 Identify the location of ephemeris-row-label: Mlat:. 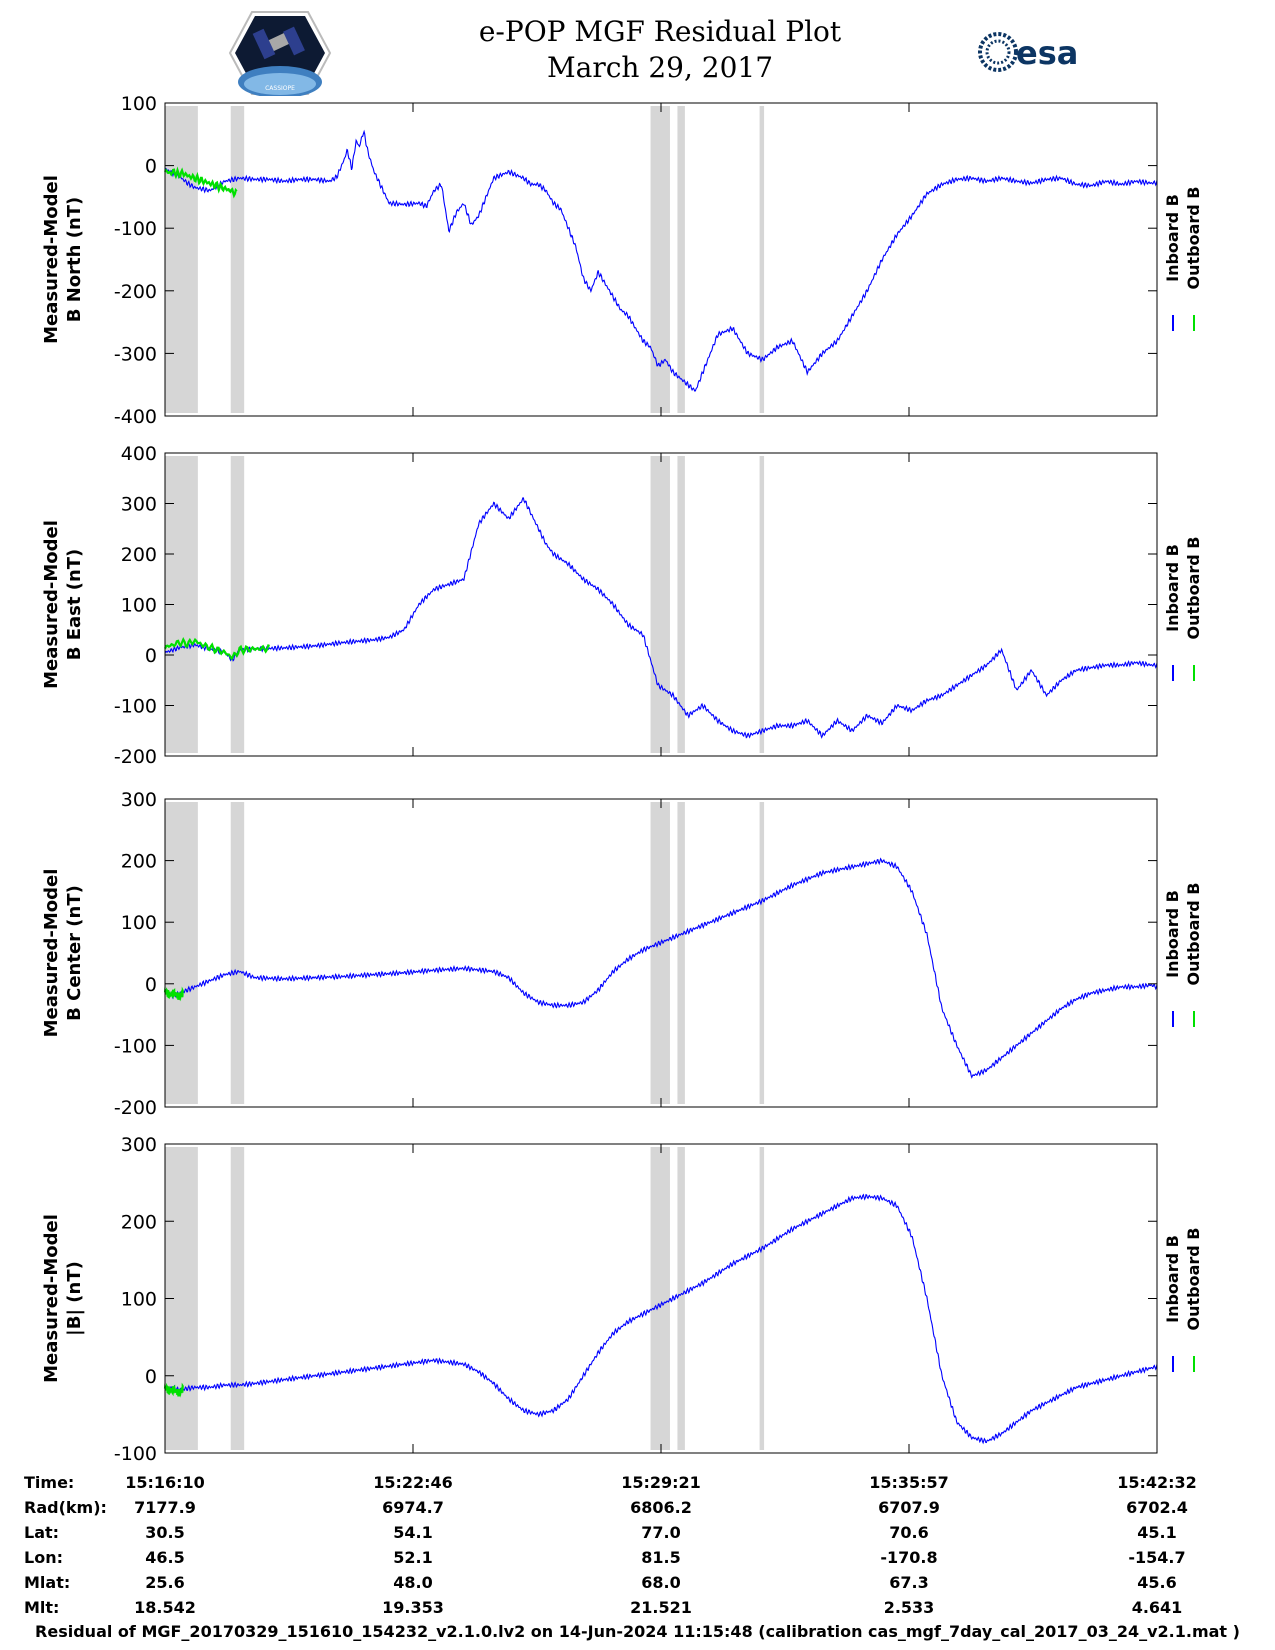
(47, 1582).